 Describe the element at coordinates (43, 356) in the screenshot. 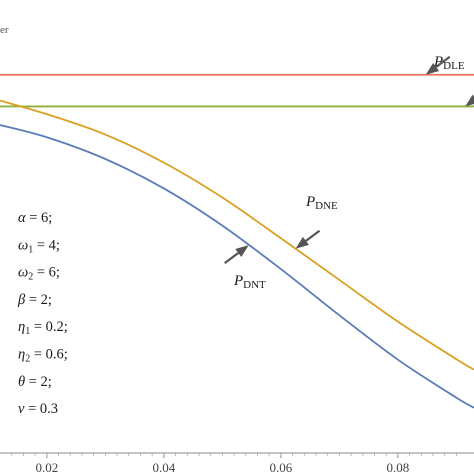

I see `param-5: η2 = 0.6;` at that location.